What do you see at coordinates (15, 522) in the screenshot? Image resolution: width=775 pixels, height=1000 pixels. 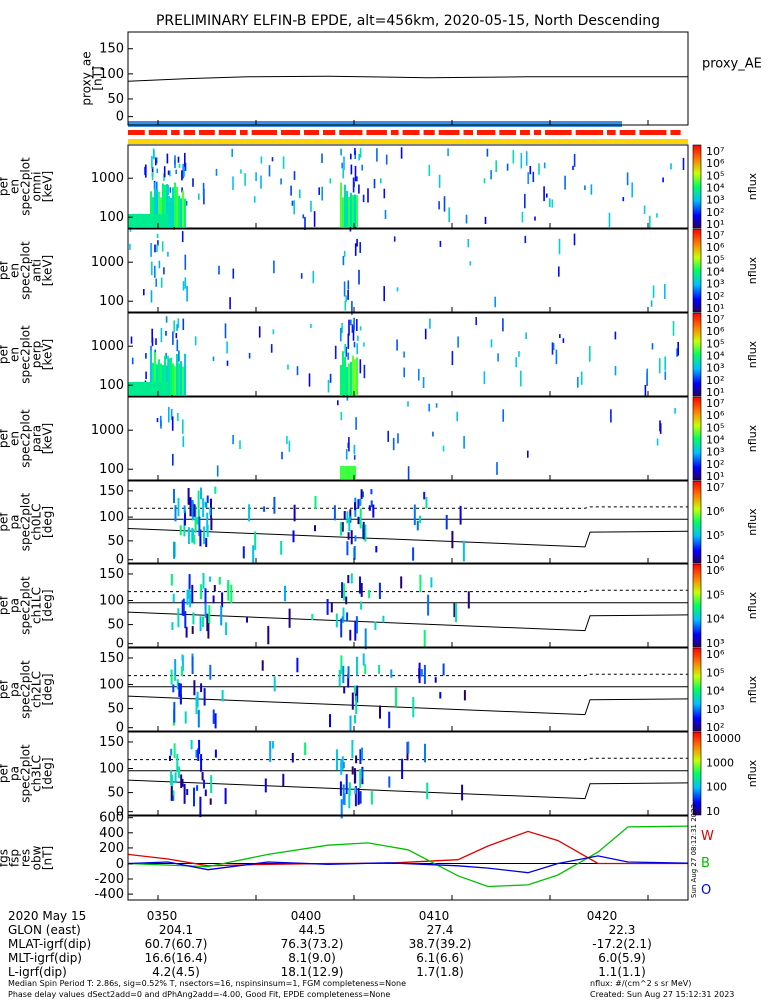 I see `y-label-line: pa` at bounding box center [15, 522].